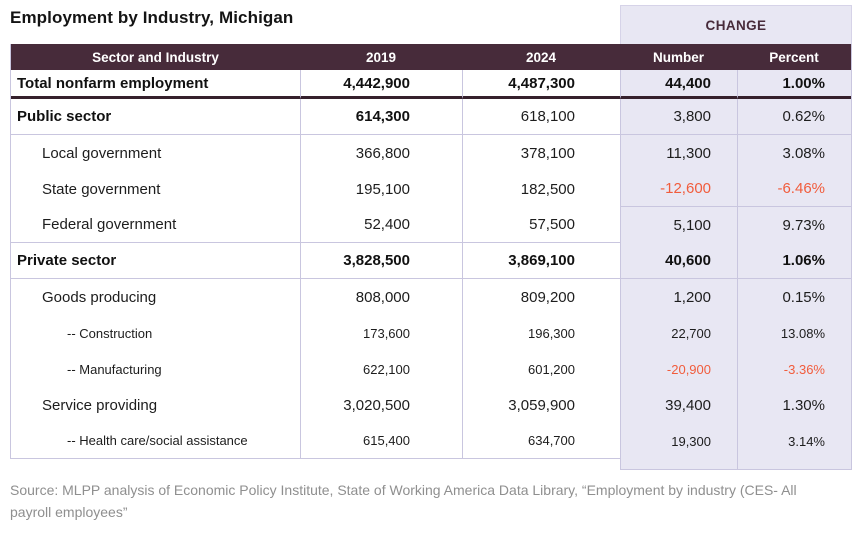 This screenshot has width=861, height=538. I want to click on change-band-footer, so click(736, 464).